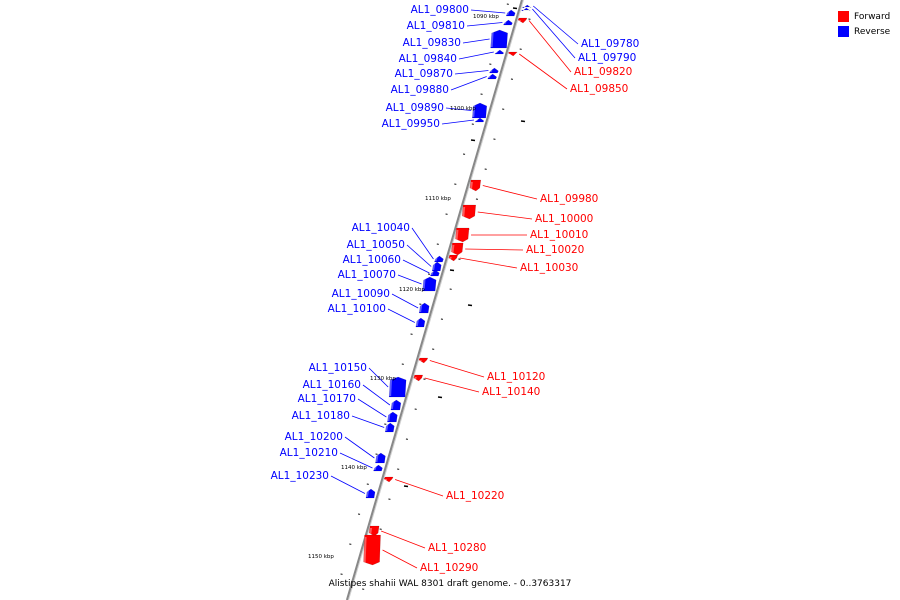 This screenshot has height=600, width=900. Describe the element at coordinates (872, 16) in the screenshot. I see `forward-label: Forward` at that location.